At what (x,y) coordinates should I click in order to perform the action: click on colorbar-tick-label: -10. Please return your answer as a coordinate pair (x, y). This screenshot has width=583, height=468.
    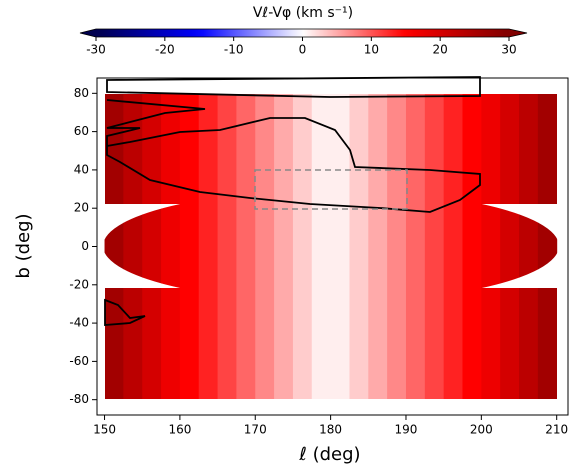
    Looking at the image, I should click on (234, 50).